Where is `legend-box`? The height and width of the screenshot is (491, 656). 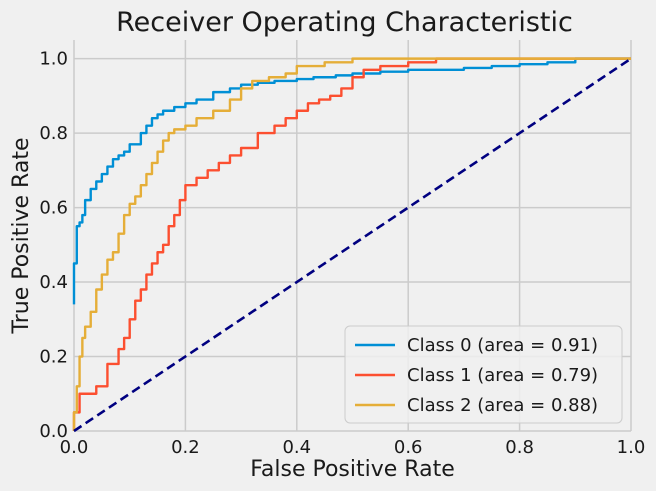
legend-box is located at coordinates (483, 374).